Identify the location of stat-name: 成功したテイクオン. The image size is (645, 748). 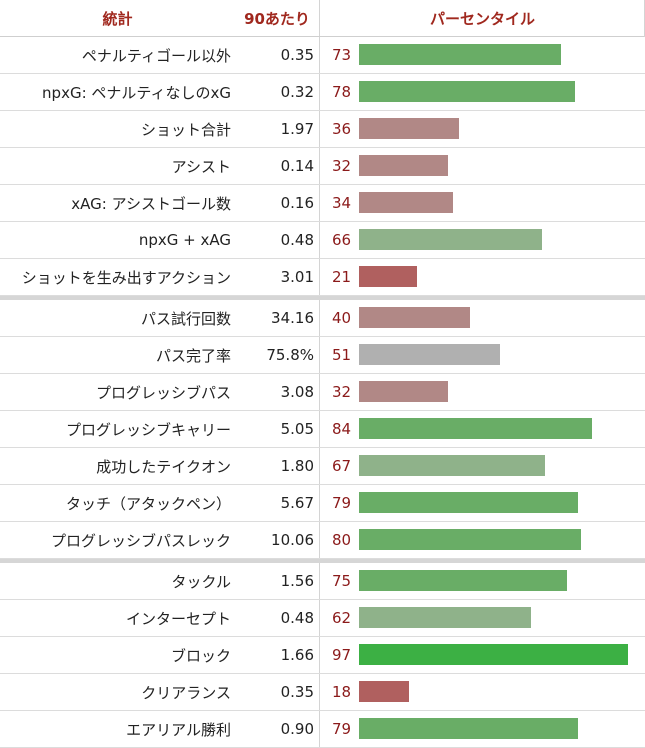
(163, 466).